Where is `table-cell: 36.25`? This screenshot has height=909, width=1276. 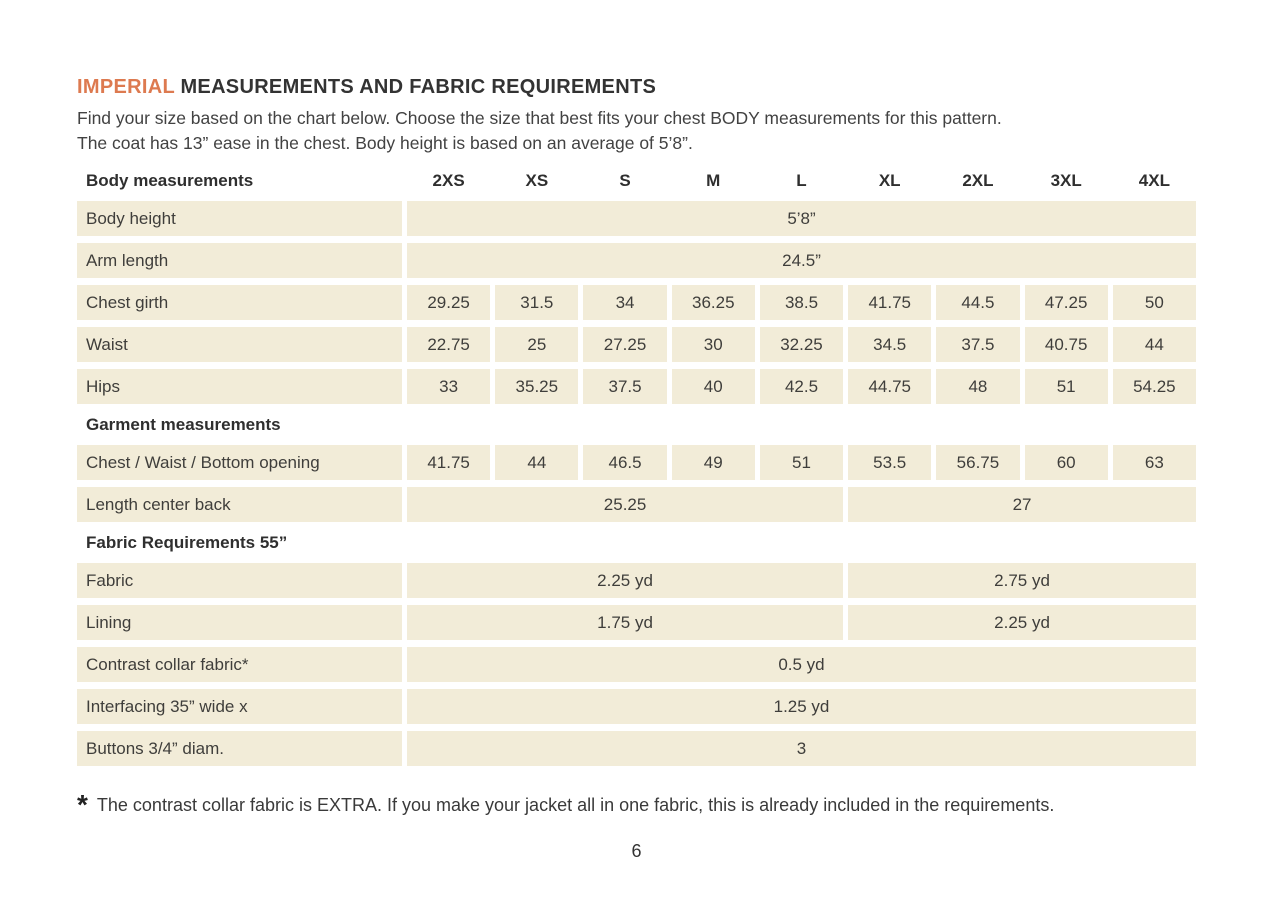 table-cell: 36.25 is located at coordinates (713, 302).